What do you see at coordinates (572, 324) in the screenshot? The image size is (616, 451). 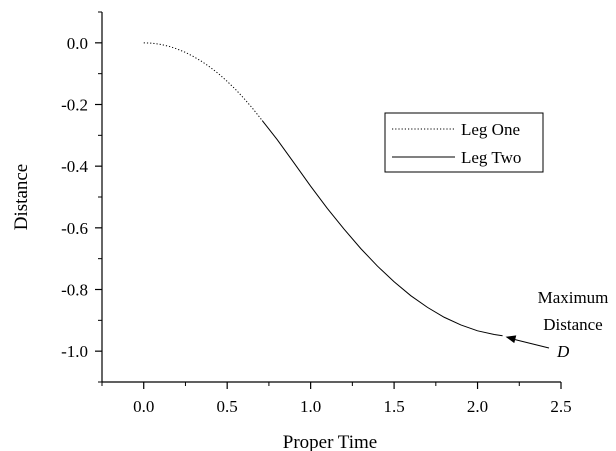 I see `annotation-line-2: Distance` at bounding box center [572, 324].